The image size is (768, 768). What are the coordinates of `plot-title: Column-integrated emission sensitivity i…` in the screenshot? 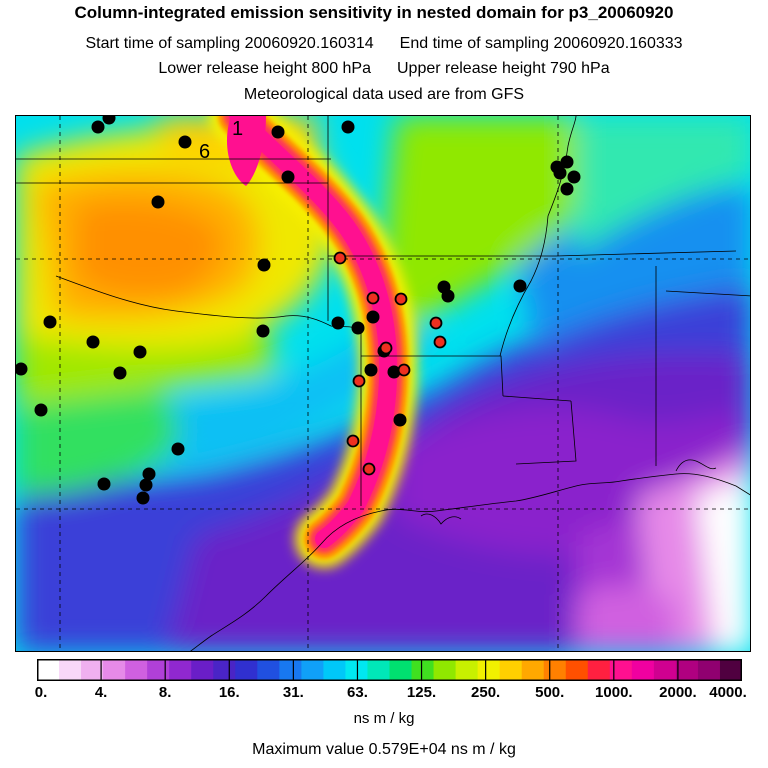 It's located at (374, 12).